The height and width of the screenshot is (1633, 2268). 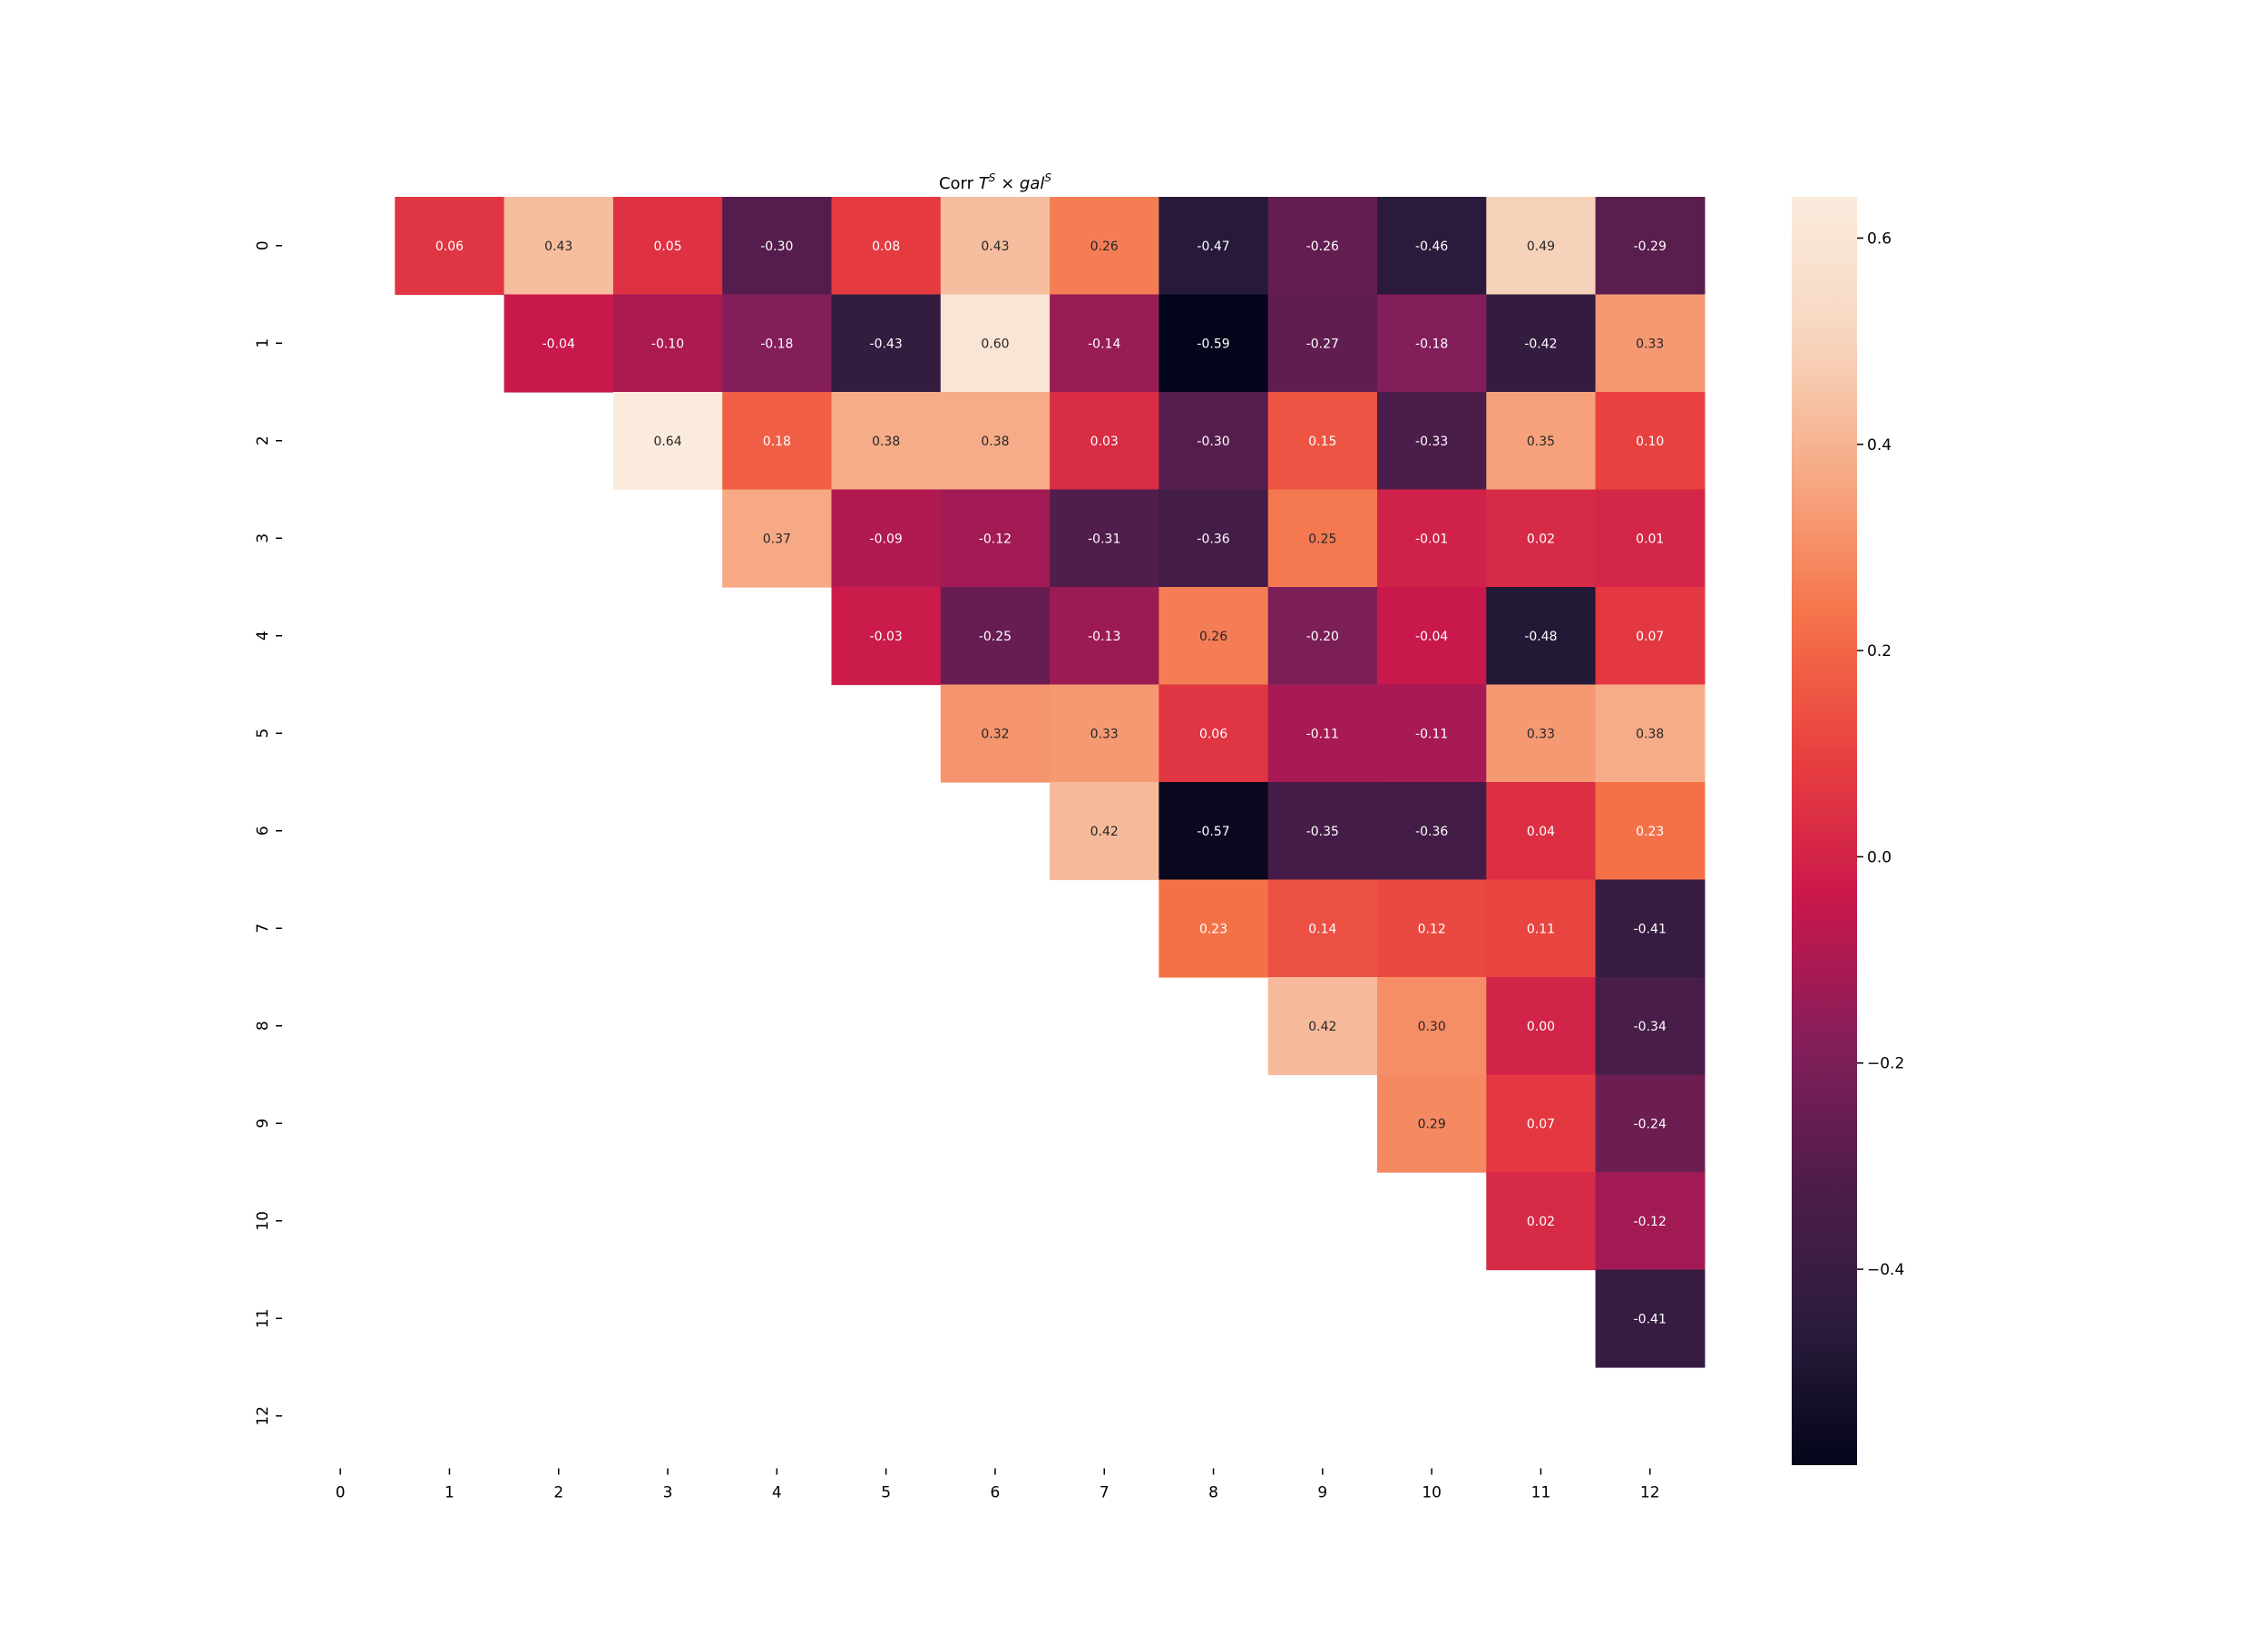 I want to click on cell-value-label: 0.06, so click(x=450, y=247).